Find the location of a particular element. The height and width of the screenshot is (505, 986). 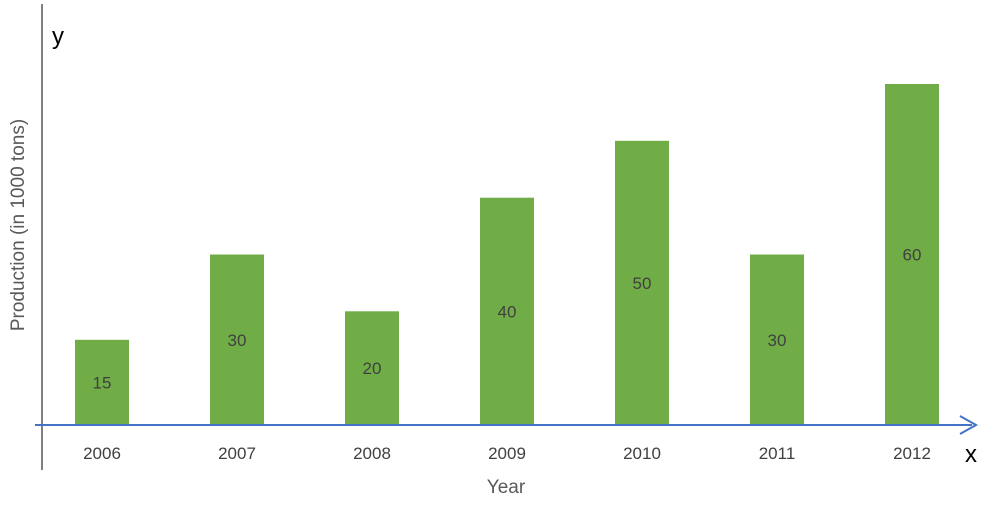

x-axis-arrowhead is located at coordinates (969, 425).